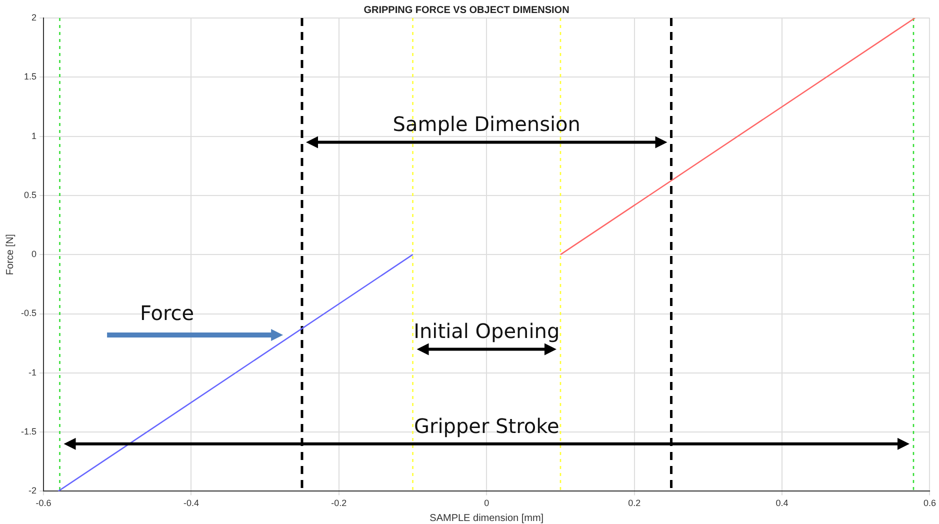  I want to click on x-tick-label: 0.6, so click(929, 503).